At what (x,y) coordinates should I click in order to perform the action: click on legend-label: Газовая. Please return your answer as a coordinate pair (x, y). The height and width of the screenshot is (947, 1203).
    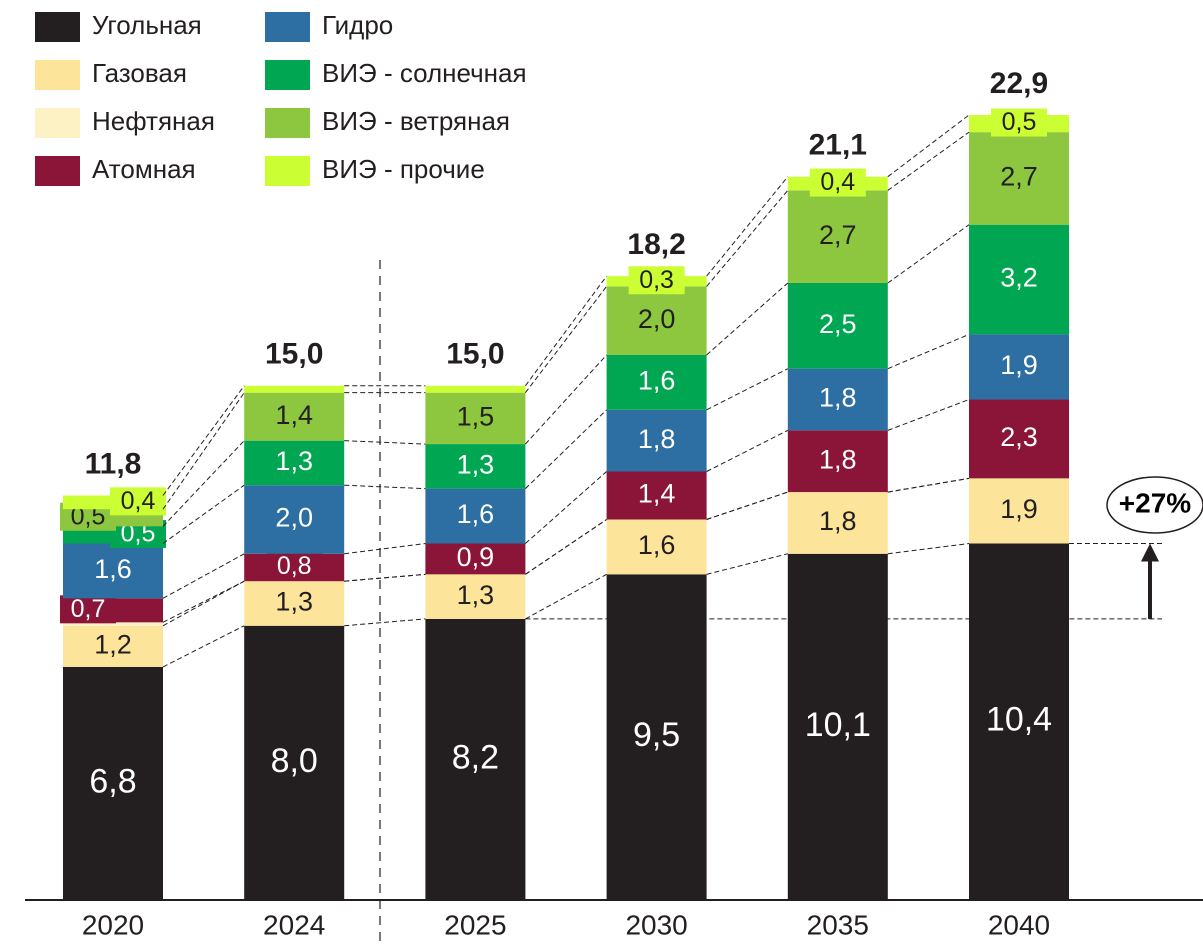
    Looking at the image, I should click on (139, 73).